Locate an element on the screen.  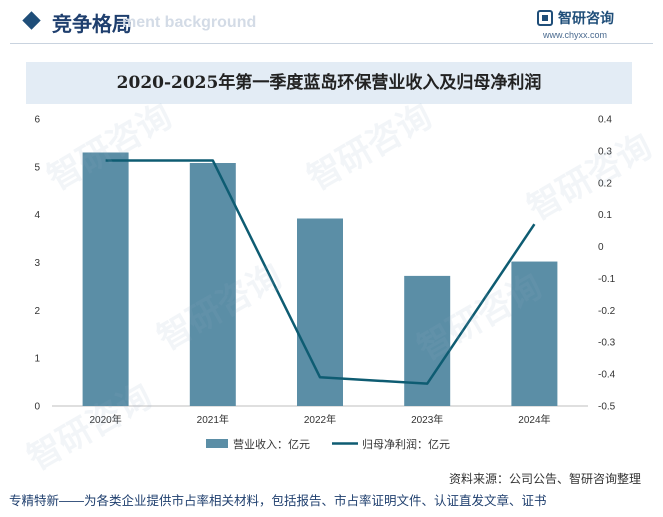
right-axis-tick-label: -0.5 is located at coordinates (607, 407).